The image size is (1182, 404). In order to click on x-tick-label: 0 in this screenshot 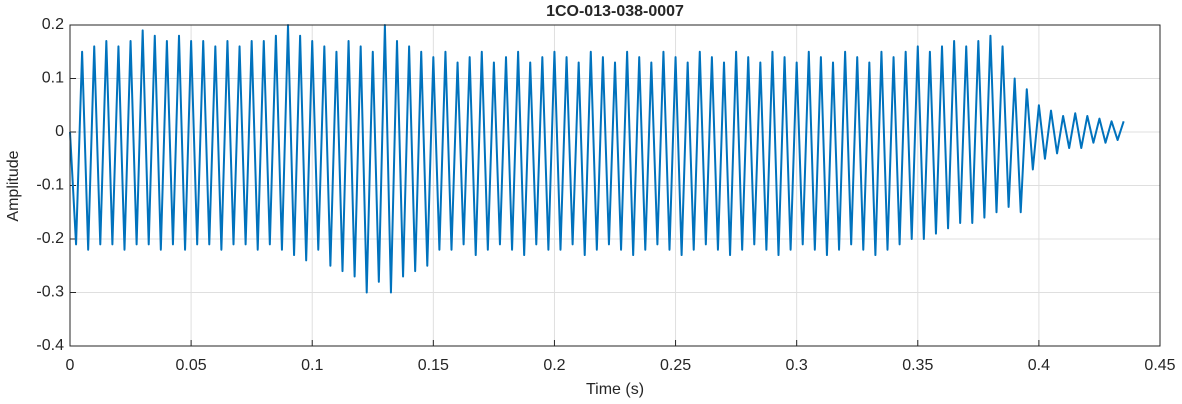, I will do `click(70, 365)`.